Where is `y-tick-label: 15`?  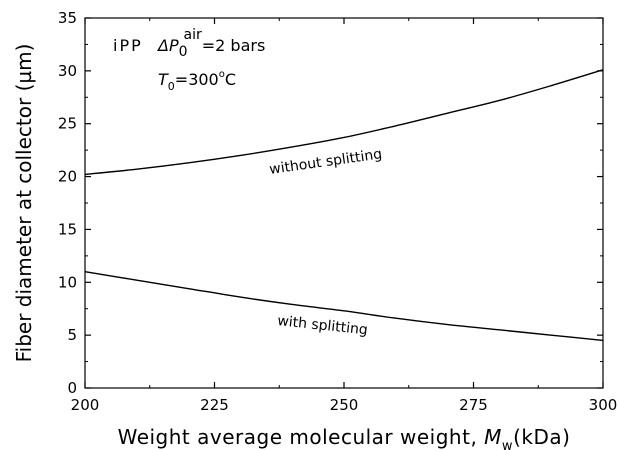
y-tick-label: 15 is located at coordinates (67, 229).